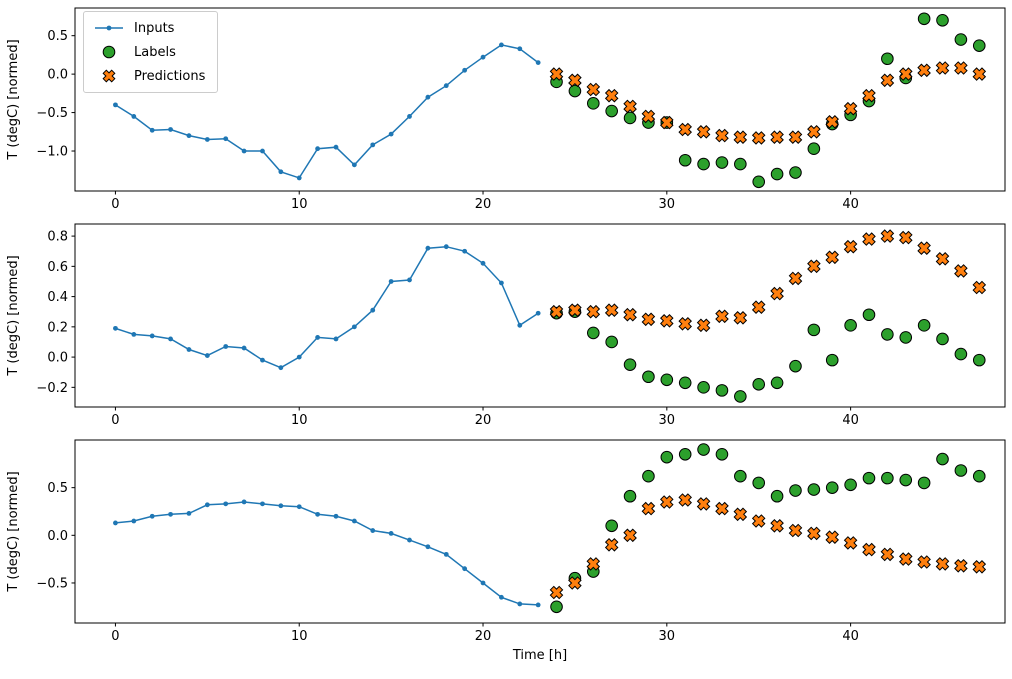 The height and width of the screenshot is (679, 1012). I want to click on x-tick-label: 40, so click(850, 636).